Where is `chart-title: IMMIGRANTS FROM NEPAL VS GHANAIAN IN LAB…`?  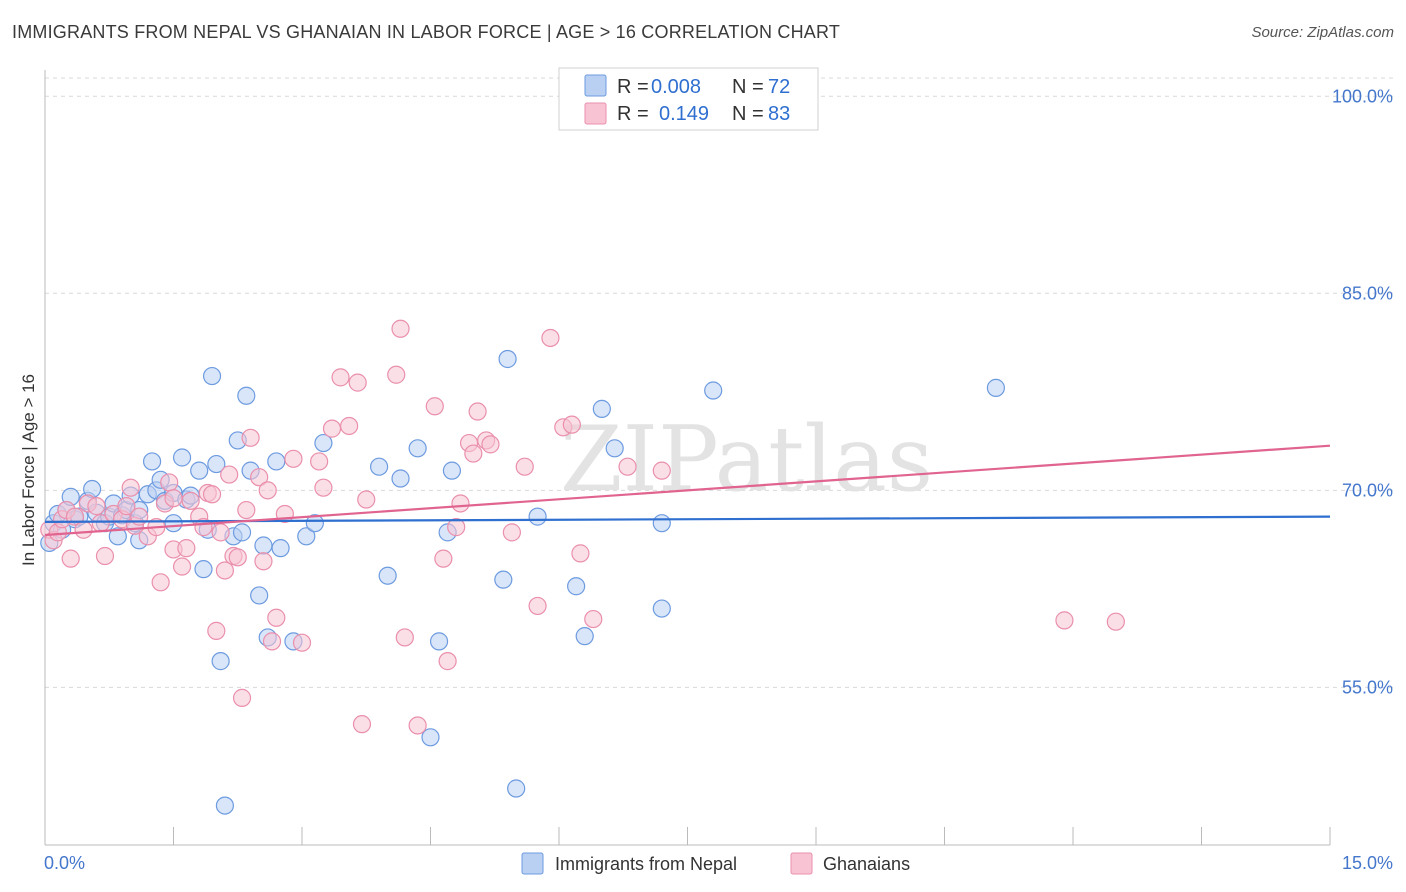
chart-title: IMMIGRANTS FROM NEPAL VS GHANAIAN IN LAB… is located at coordinates (426, 32).